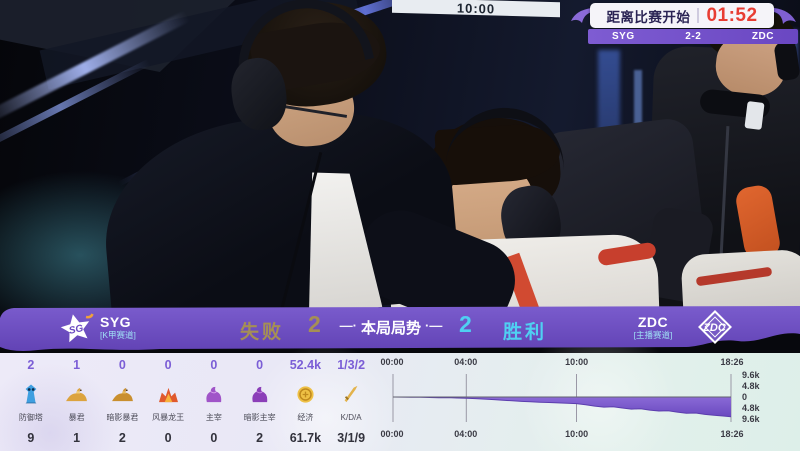 This screenshot has height=451, width=800. I want to click on shadow-tyrant-icon, so click(122, 393).